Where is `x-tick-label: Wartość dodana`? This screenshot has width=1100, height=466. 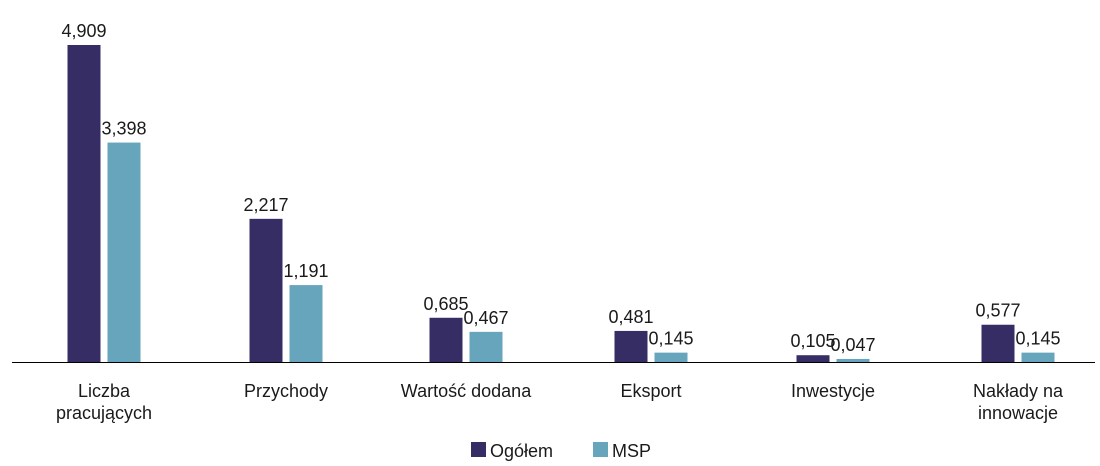
x-tick-label: Wartość dodana is located at coordinates (466, 391).